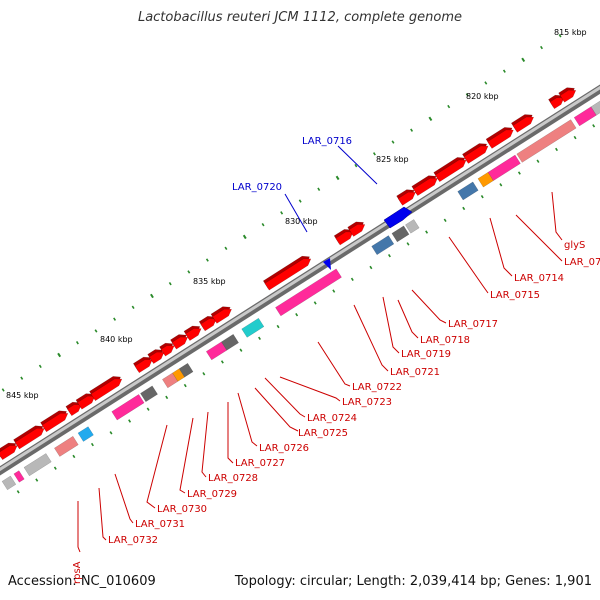 The image size is (600, 600). Describe the element at coordinates (392, 159) in the screenshot. I see `scale-label: 825 kbp` at that location.